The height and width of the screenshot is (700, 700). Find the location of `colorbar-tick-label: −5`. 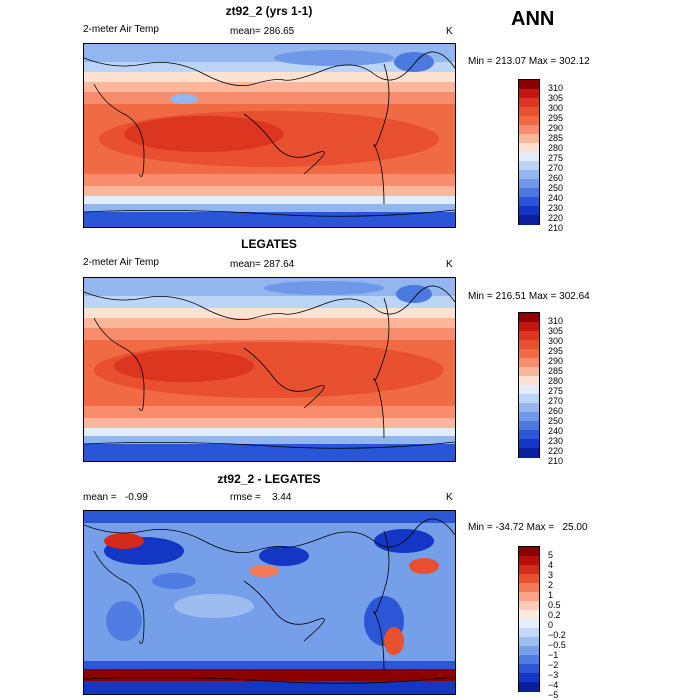

colorbar-tick-label: −5 is located at coordinates (553, 695).